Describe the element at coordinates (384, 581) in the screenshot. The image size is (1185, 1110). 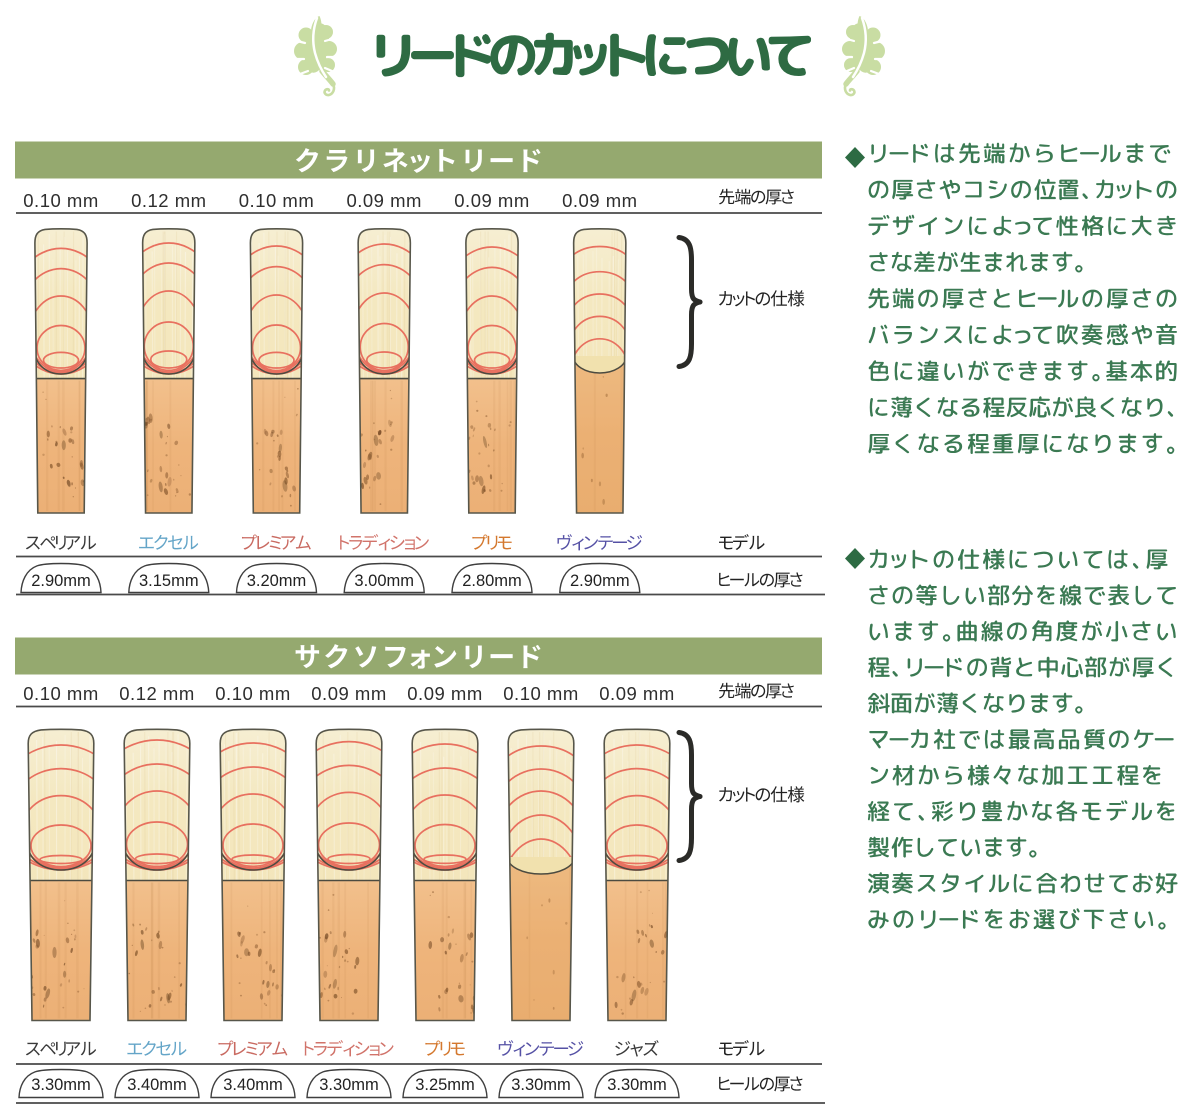
I see `svg-text: 3.00mm` at that location.